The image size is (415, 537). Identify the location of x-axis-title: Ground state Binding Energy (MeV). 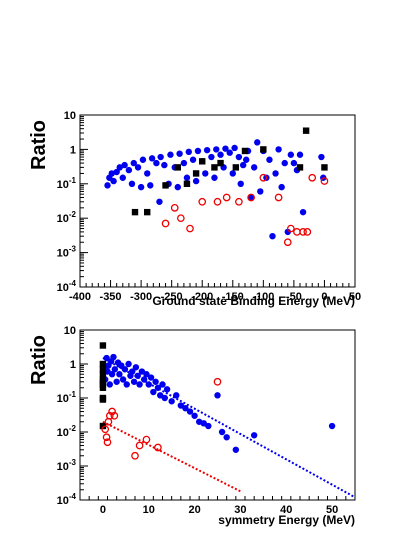
(253, 301).